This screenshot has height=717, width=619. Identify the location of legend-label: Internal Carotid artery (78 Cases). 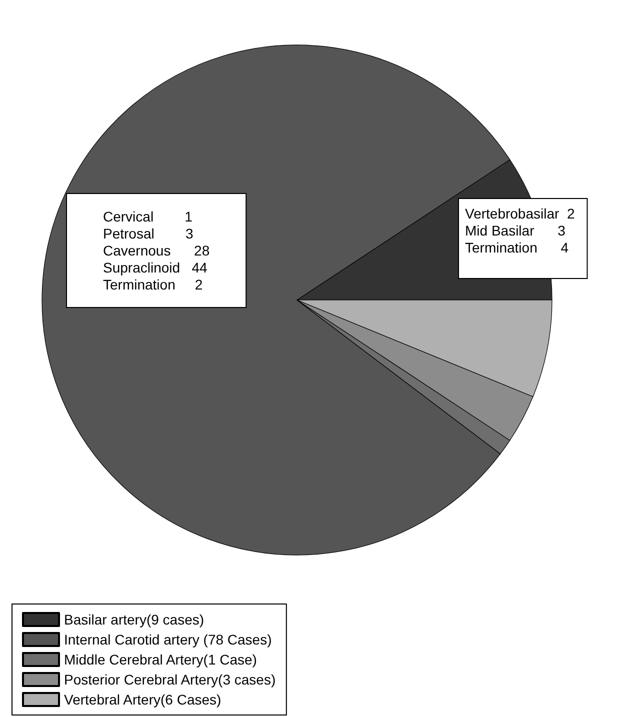
(168, 640).